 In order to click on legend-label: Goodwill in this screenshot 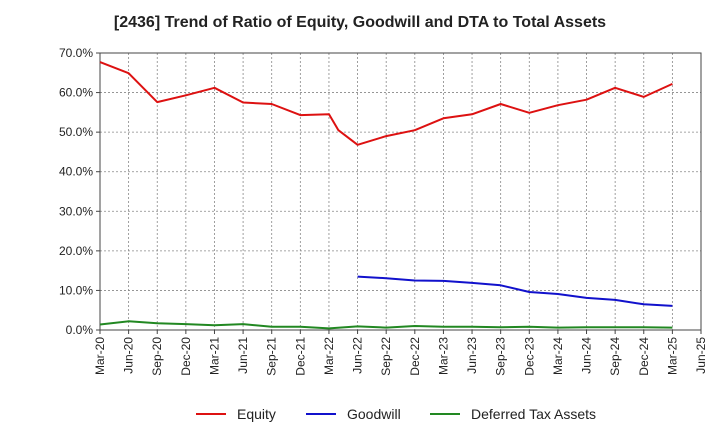, I will do `click(374, 414)`.